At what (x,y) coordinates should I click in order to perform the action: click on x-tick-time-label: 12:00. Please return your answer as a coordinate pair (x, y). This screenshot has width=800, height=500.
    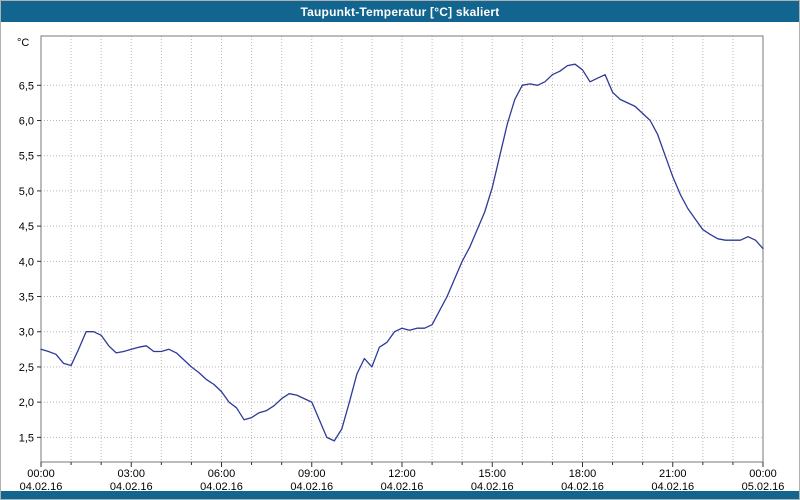
    Looking at the image, I should click on (402, 474).